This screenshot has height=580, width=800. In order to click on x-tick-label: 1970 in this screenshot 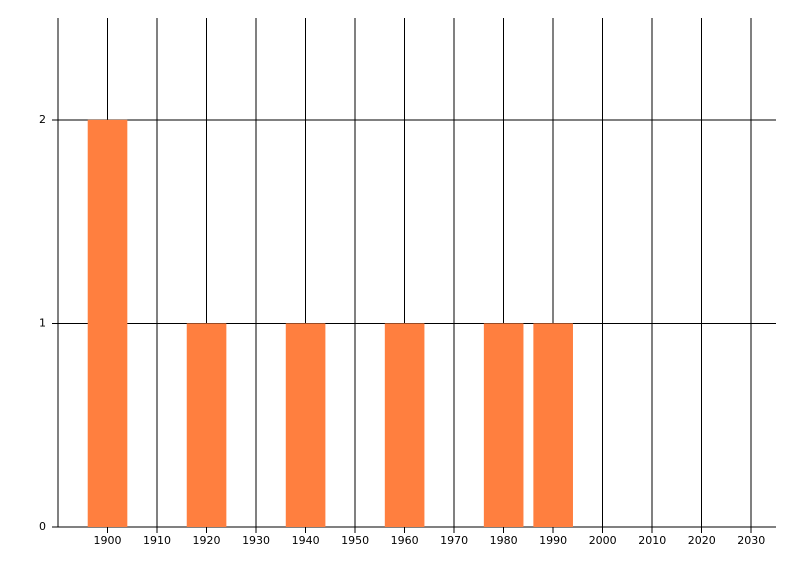, I will do `click(454, 540)`.